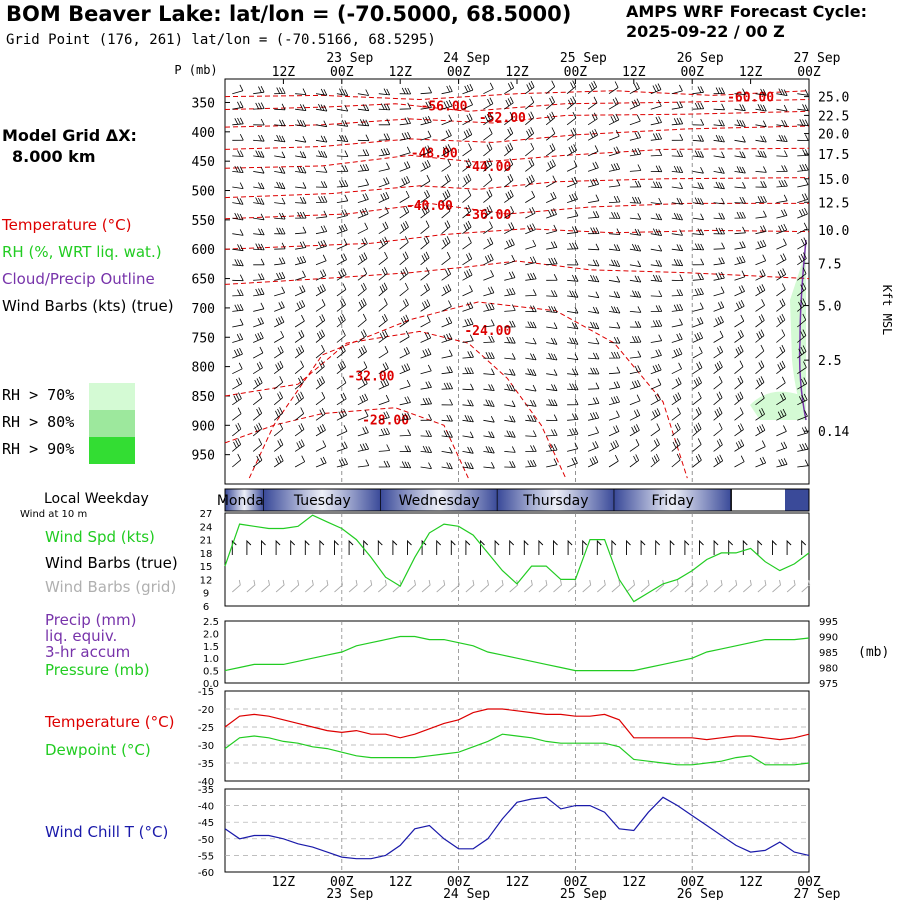 Image resolution: width=900 pixels, height=900 pixels. What do you see at coordinates (833, 180) in the screenshot?
I see `height-tick-label: 15.0` at bounding box center [833, 180].